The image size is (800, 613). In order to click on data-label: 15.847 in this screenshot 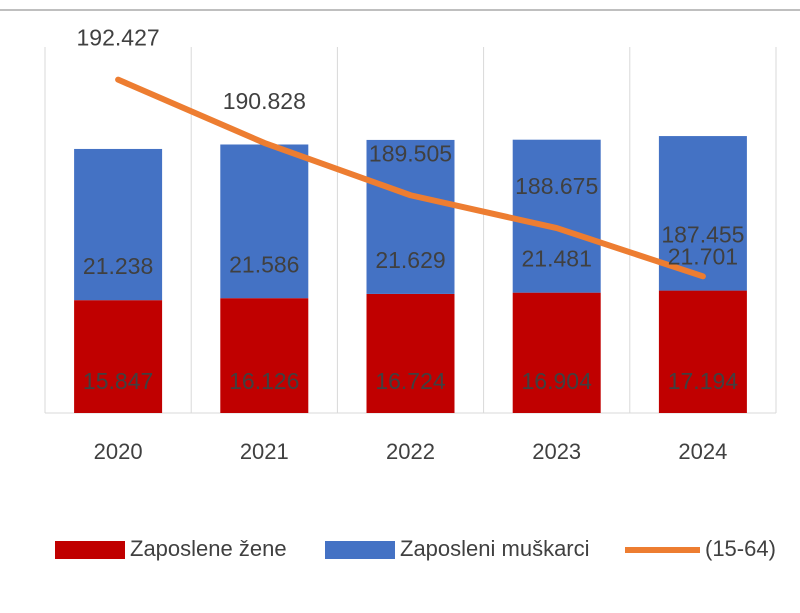, I will do `click(118, 381)`.